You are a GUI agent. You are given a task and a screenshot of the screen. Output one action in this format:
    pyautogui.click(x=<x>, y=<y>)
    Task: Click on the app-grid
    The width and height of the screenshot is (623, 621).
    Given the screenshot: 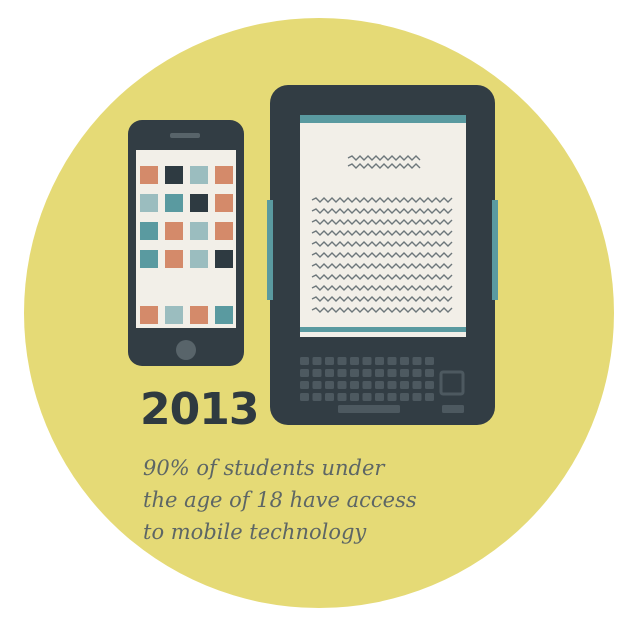 What is the action you would take?
    pyautogui.click(x=186, y=245)
    